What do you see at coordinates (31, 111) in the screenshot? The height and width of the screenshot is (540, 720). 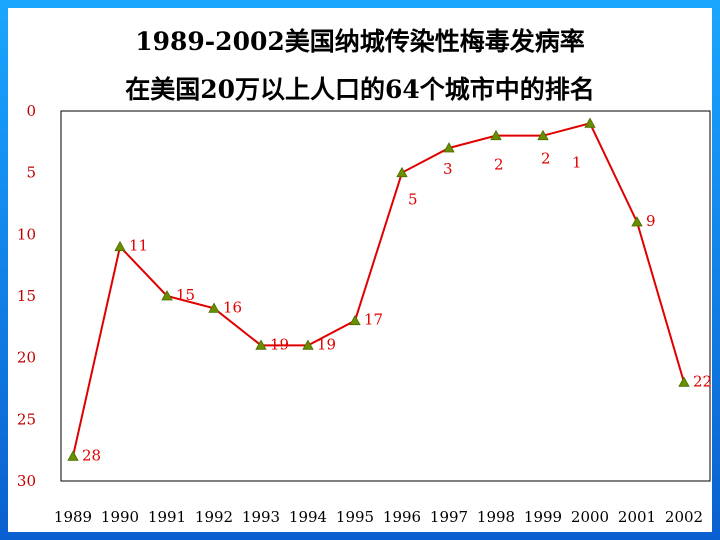 I see `y-tick-label: 0` at bounding box center [31, 111].